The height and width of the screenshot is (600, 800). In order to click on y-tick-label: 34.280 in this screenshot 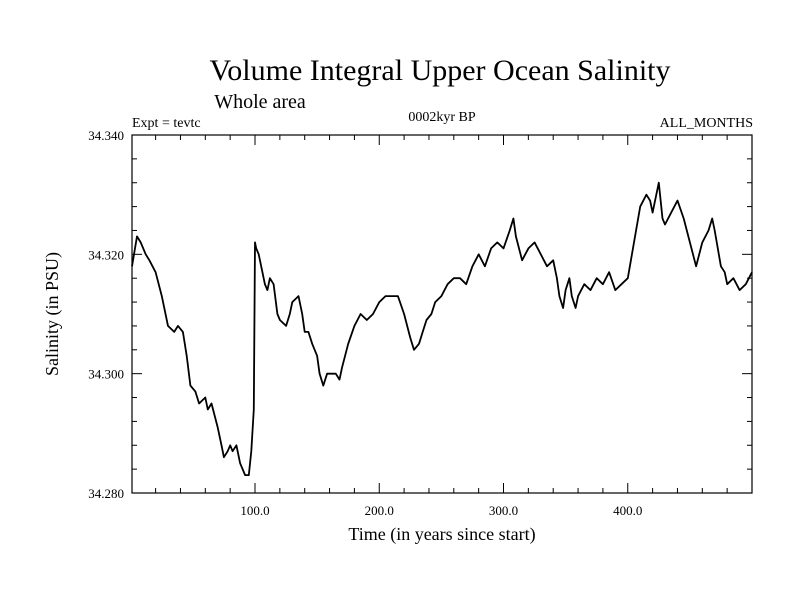, I will do `click(106, 493)`.